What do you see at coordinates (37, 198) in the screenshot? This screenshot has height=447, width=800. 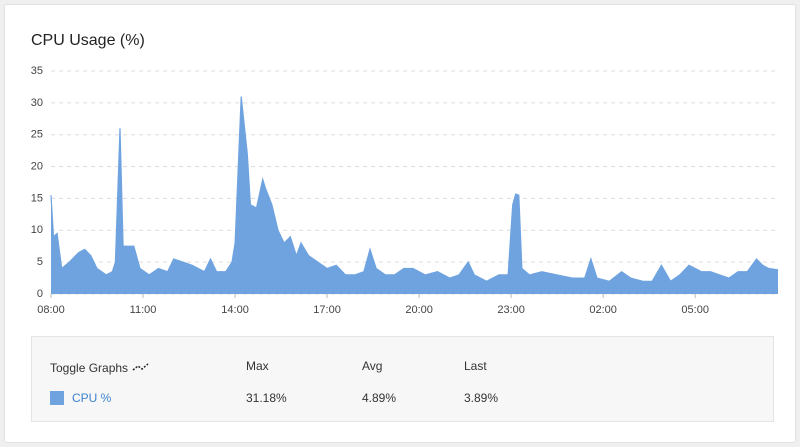 I see `y-tick-label: 15` at bounding box center [37, 198].